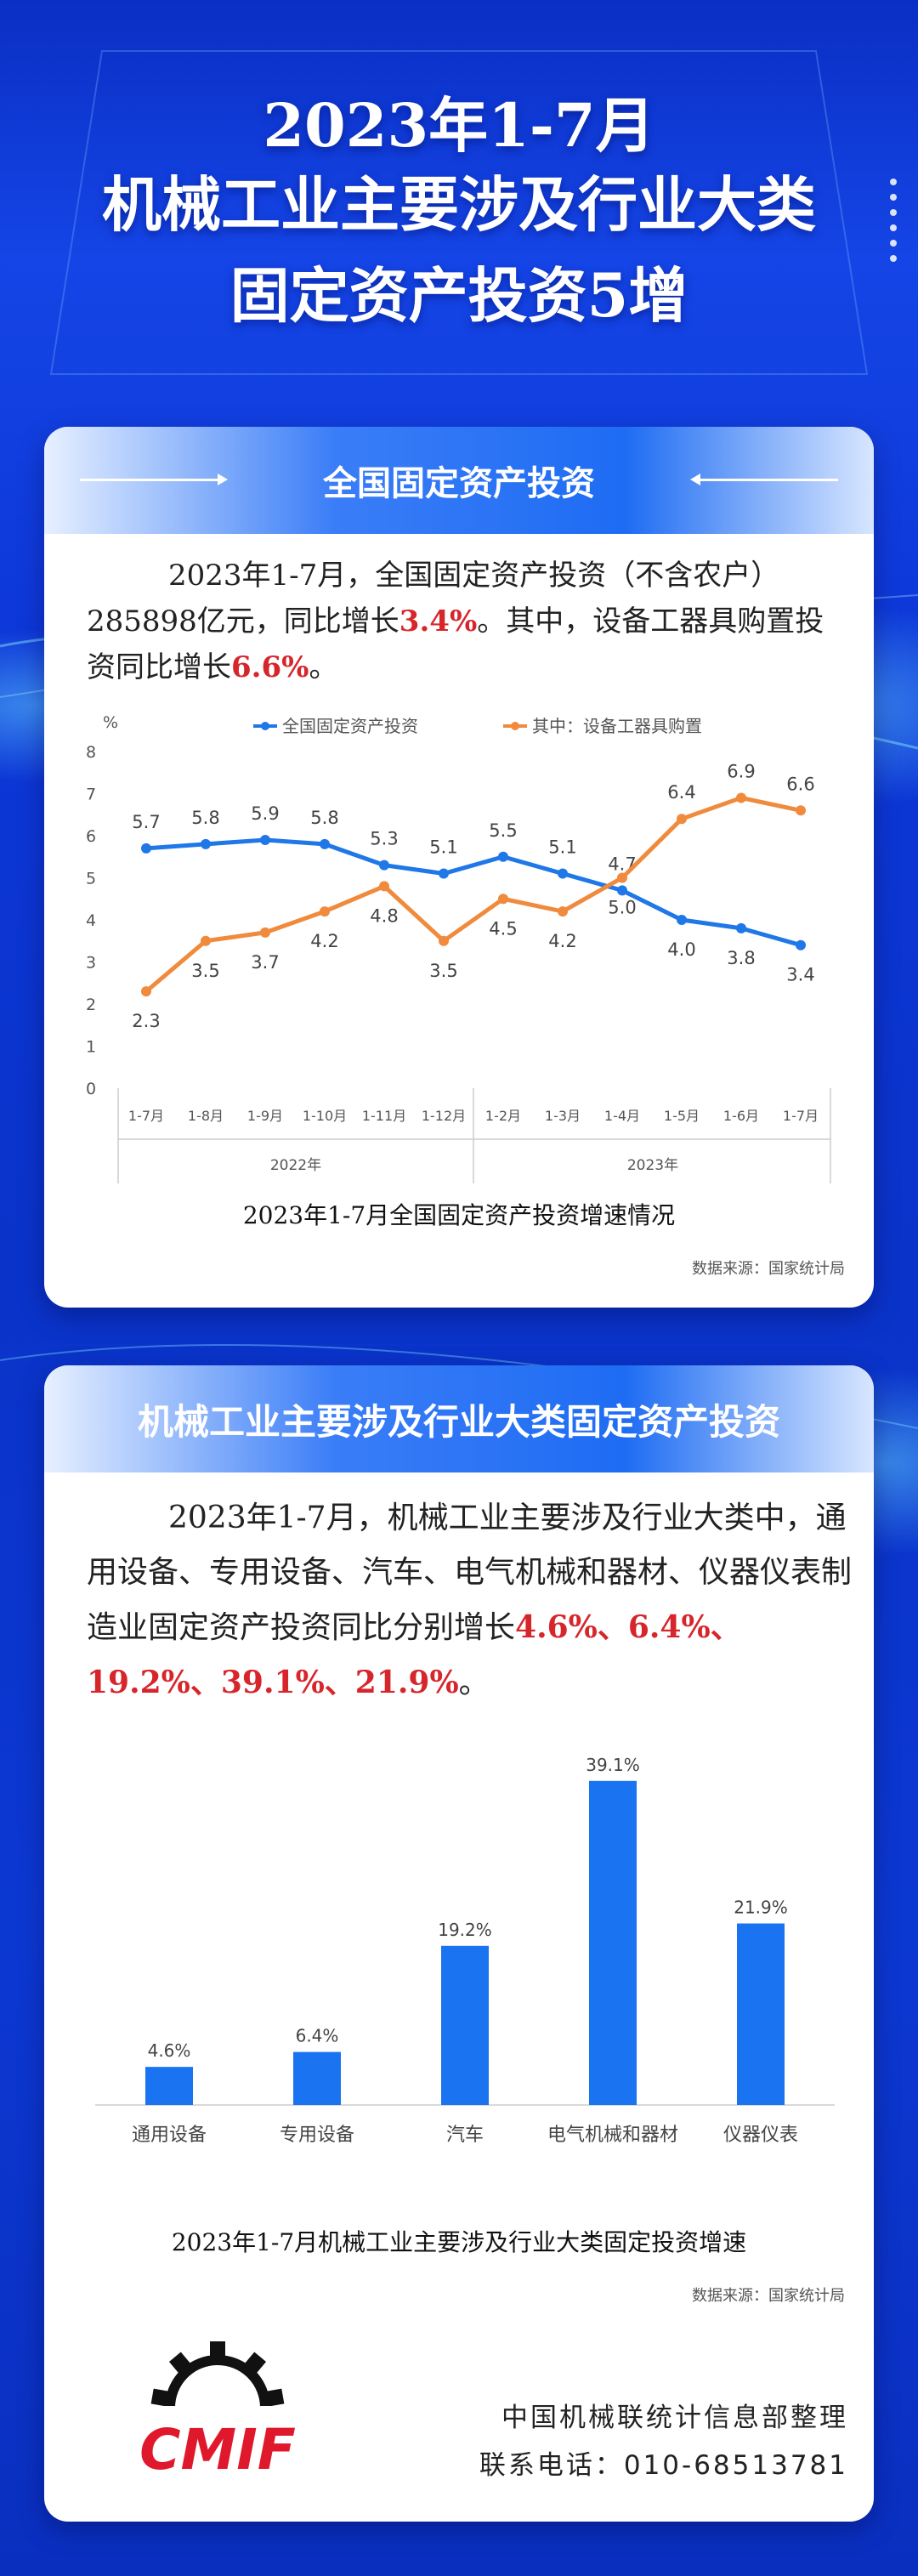 Image resolution: width=918 pixels, height=2576 pixels. What do you see at coordinates (154, 480) in the screenshot?
I see `arrow-right-icon` at bounding box center [154, 480].